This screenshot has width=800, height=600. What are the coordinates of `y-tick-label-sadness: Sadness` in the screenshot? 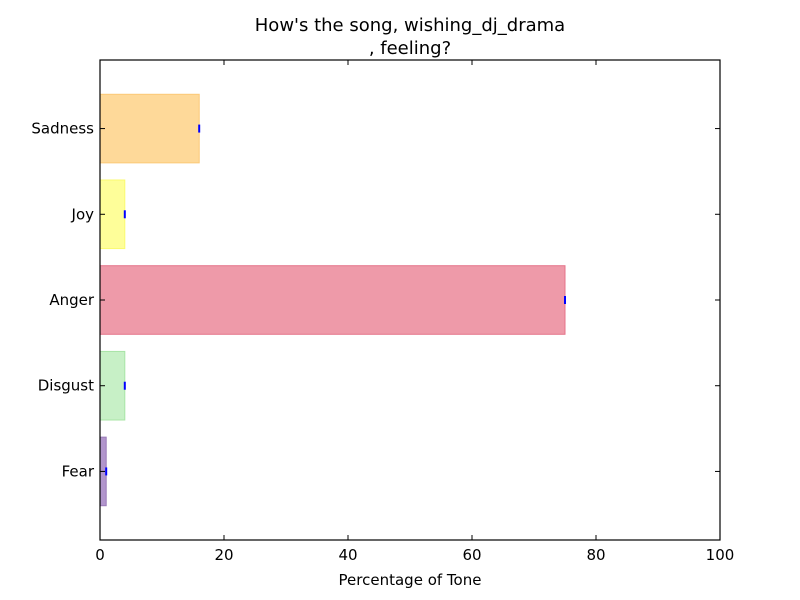 It's located at (62, 129).